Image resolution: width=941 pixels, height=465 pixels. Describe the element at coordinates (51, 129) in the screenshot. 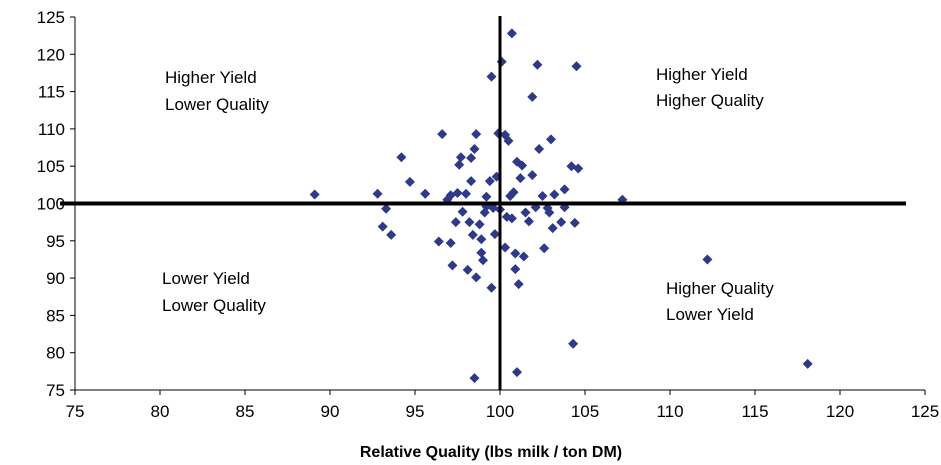

I see `y-tick-label: 110` at that location.